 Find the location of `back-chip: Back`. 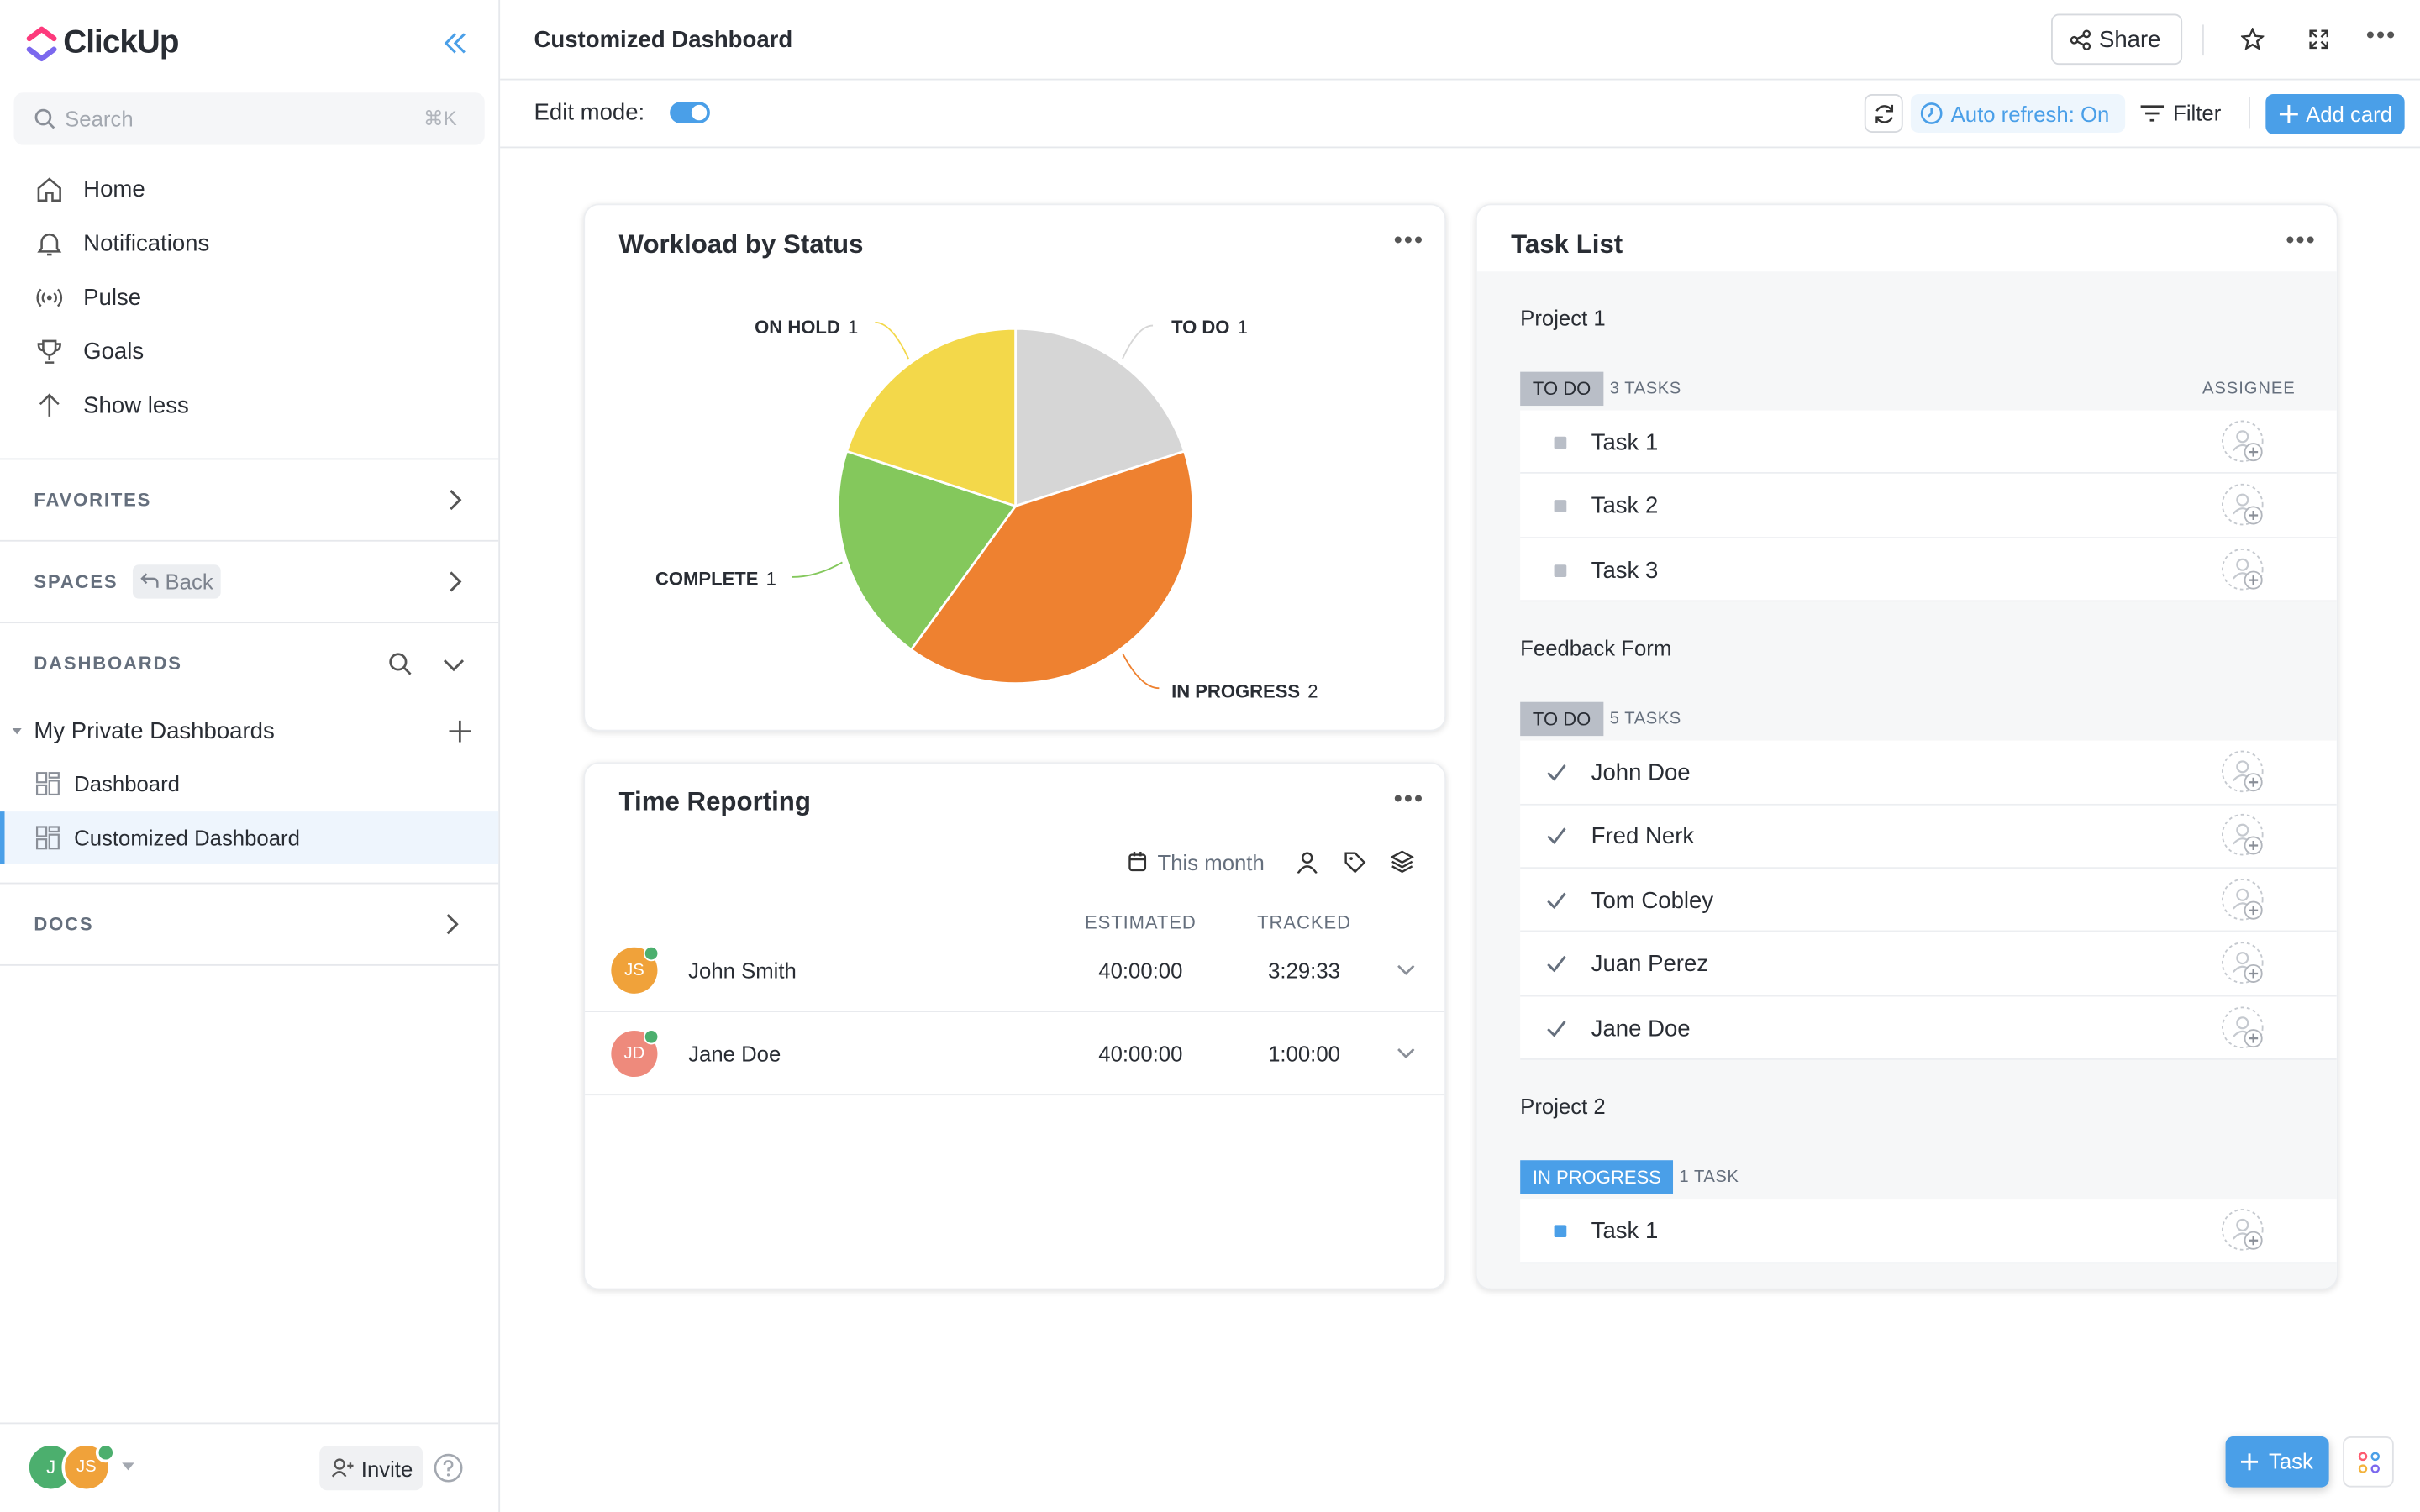

back-chip: Back is located at coordinates (176, 581).